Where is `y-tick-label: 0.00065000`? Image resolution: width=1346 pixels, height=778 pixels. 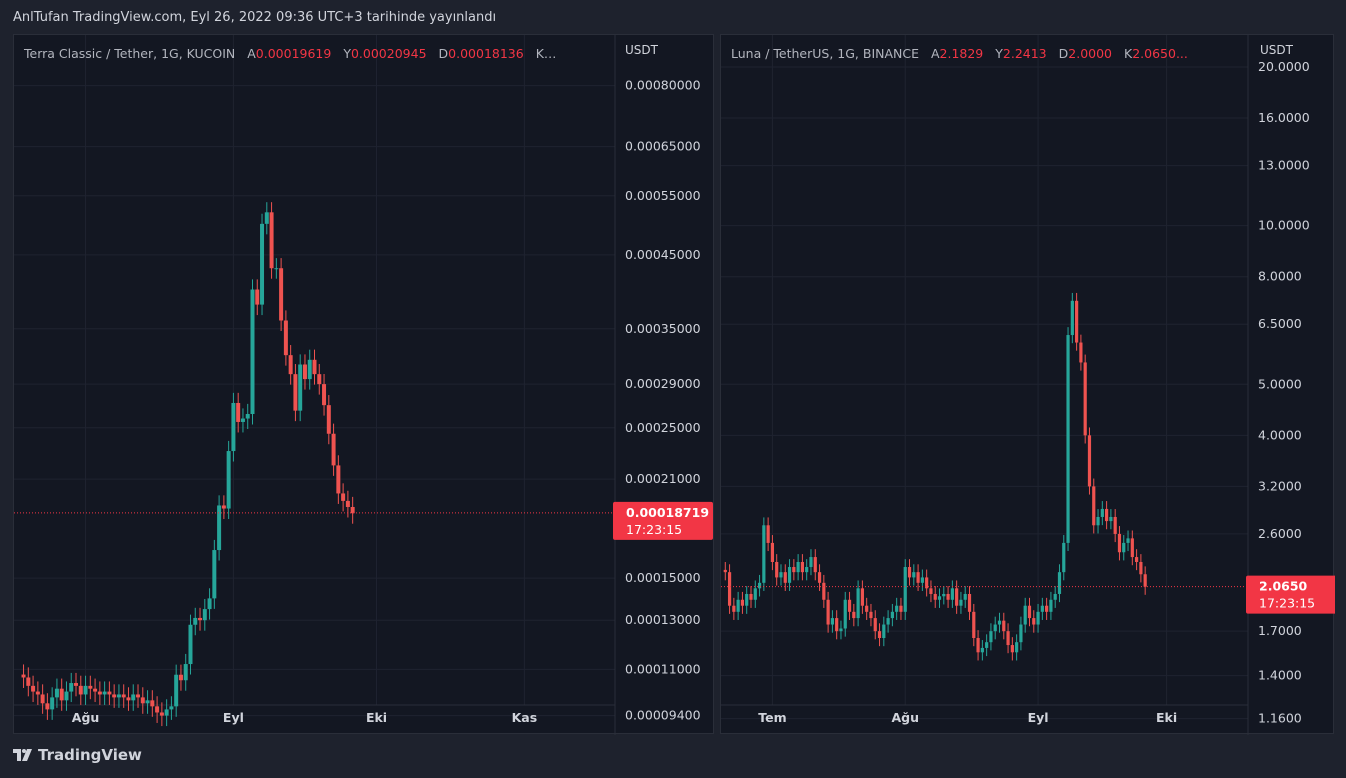 y-tick-label: 0.00065000 is located at coordinates (663, 146).